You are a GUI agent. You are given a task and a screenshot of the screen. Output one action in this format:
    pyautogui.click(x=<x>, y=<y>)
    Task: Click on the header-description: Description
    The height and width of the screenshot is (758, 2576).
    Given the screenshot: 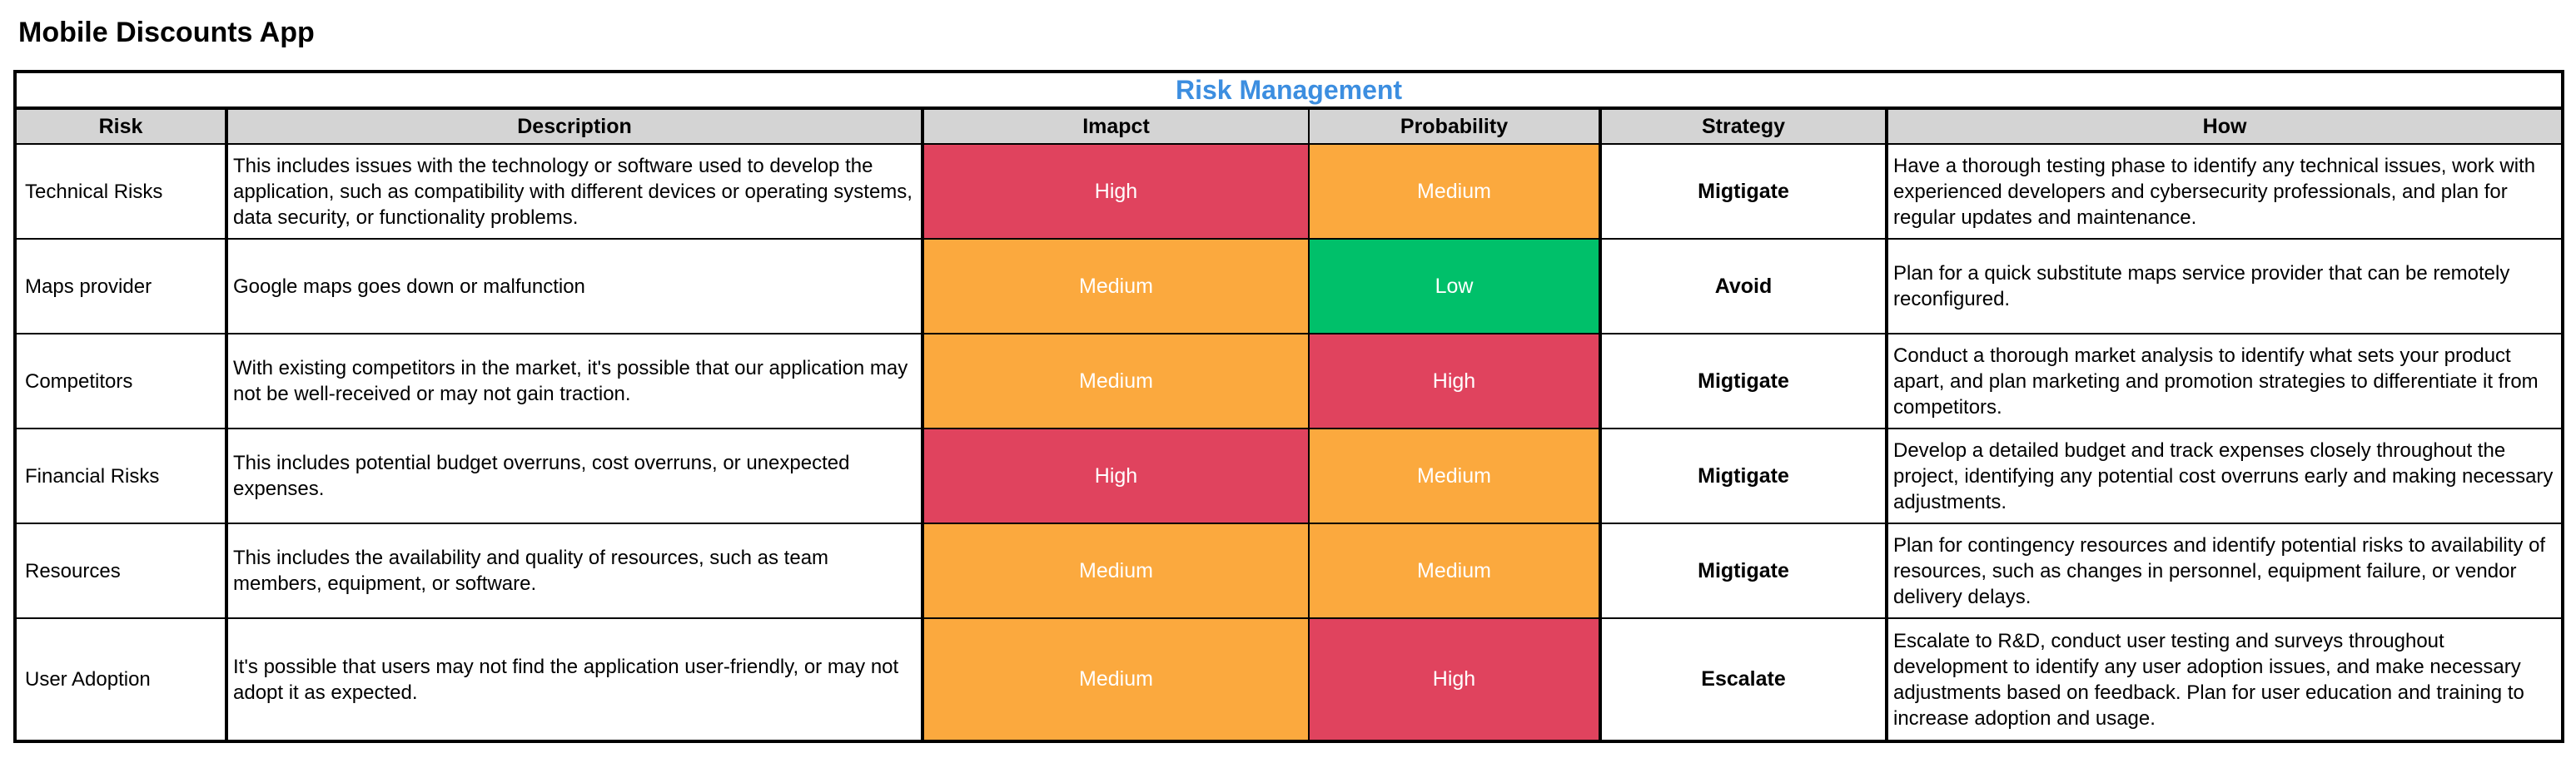 What is the action you would take?
    pyautogui.click(x=575, y=126)
    